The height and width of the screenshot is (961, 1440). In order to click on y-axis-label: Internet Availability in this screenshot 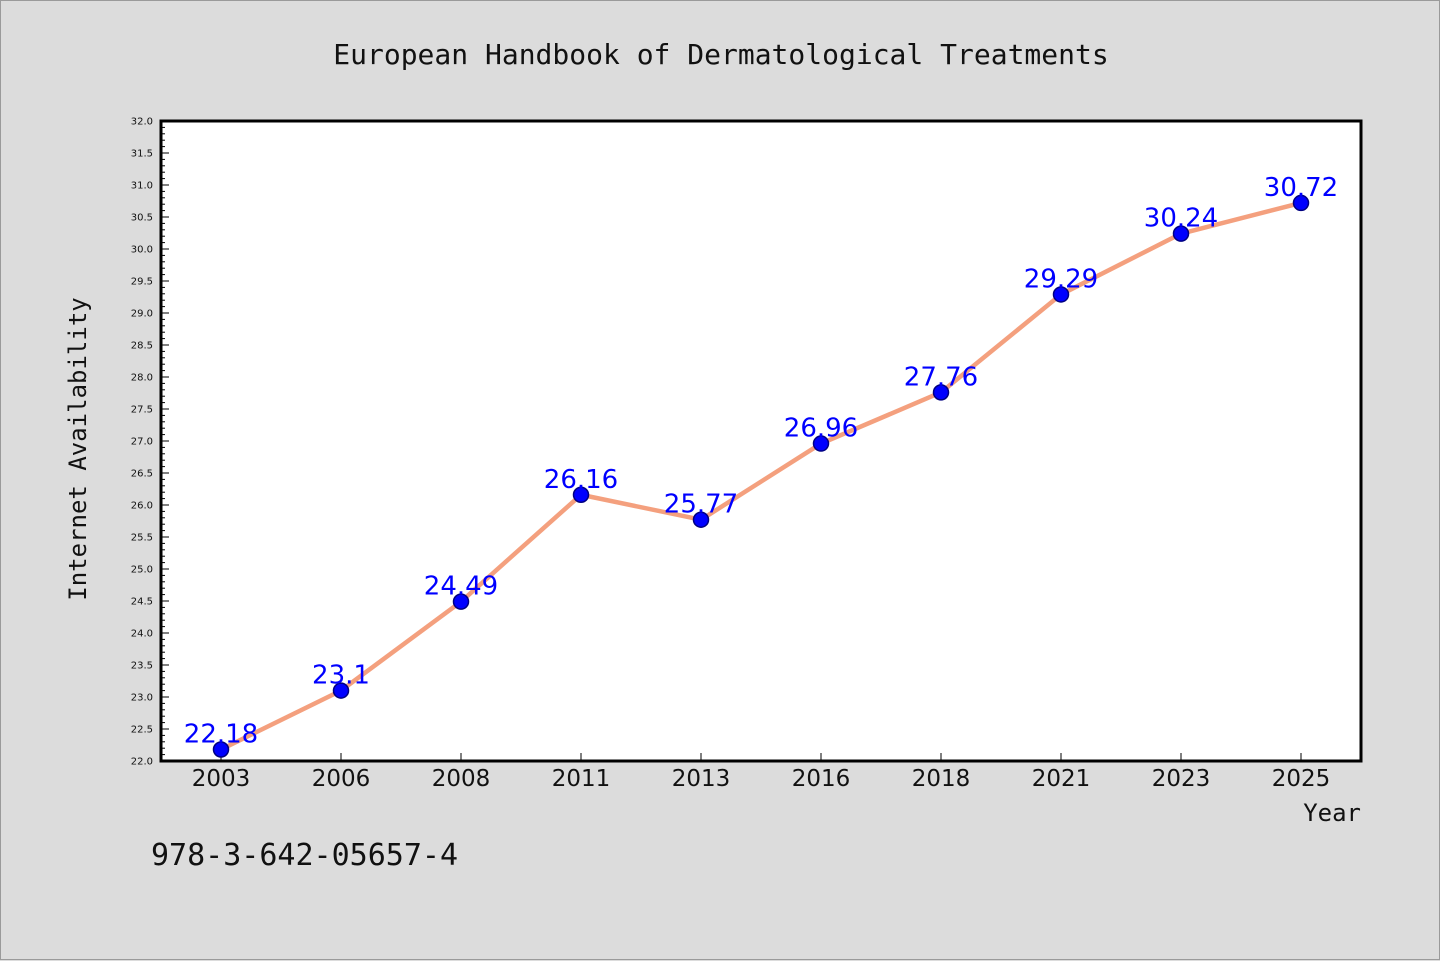, I will do `click(78, 448)`.